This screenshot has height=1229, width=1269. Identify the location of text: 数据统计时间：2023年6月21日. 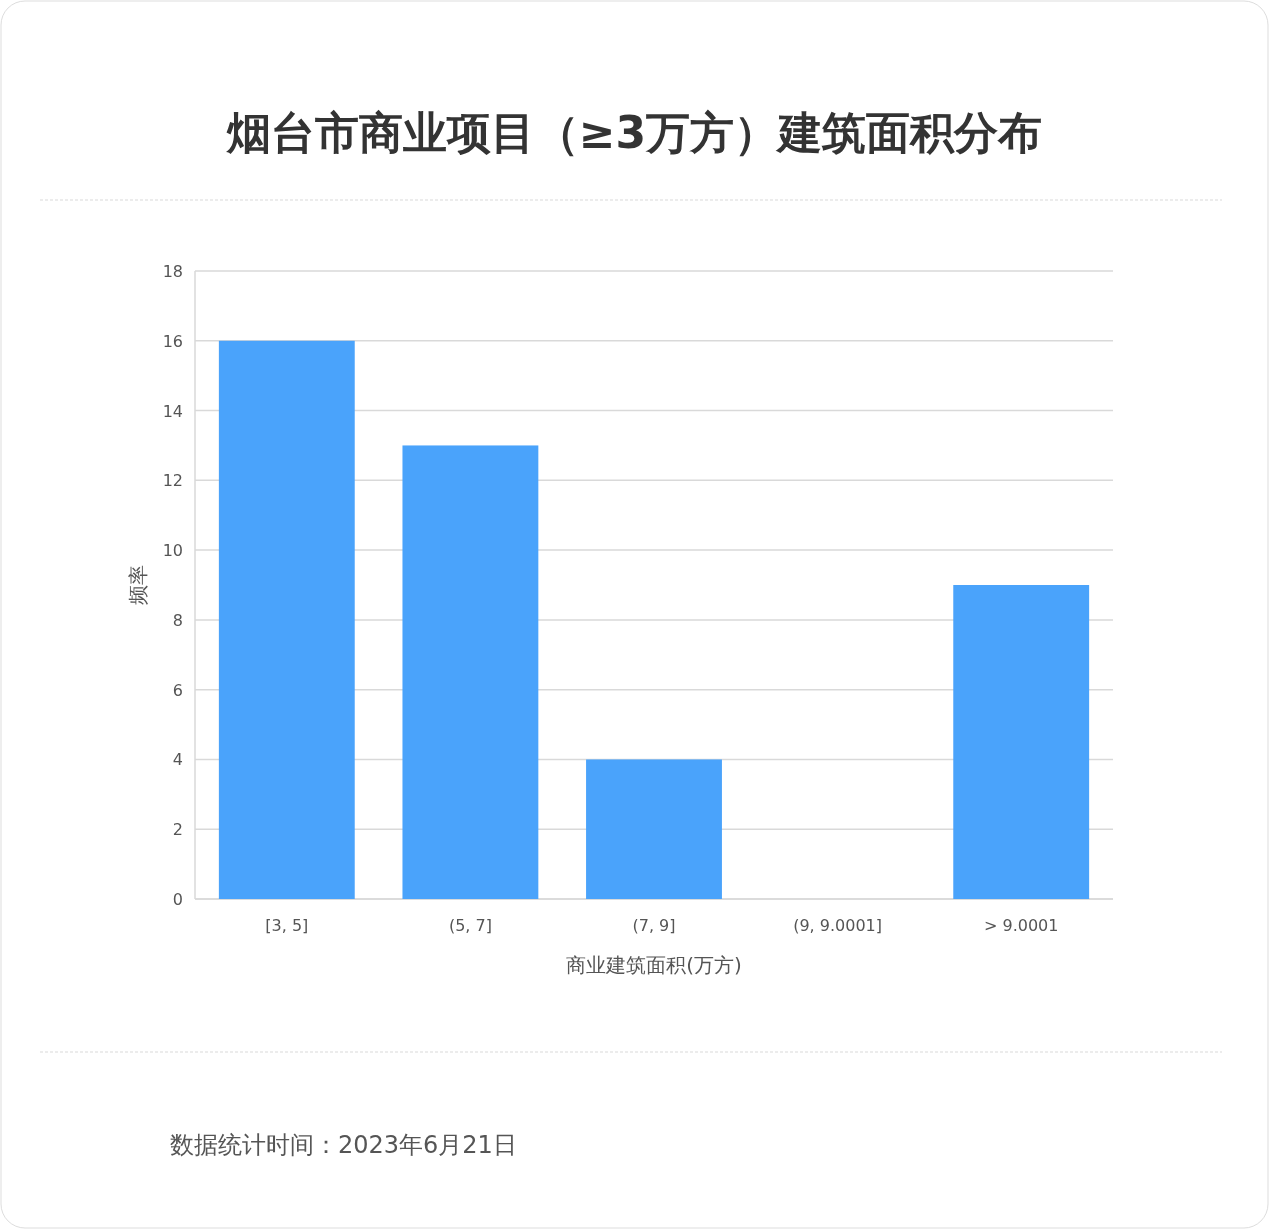
(343, 1145).